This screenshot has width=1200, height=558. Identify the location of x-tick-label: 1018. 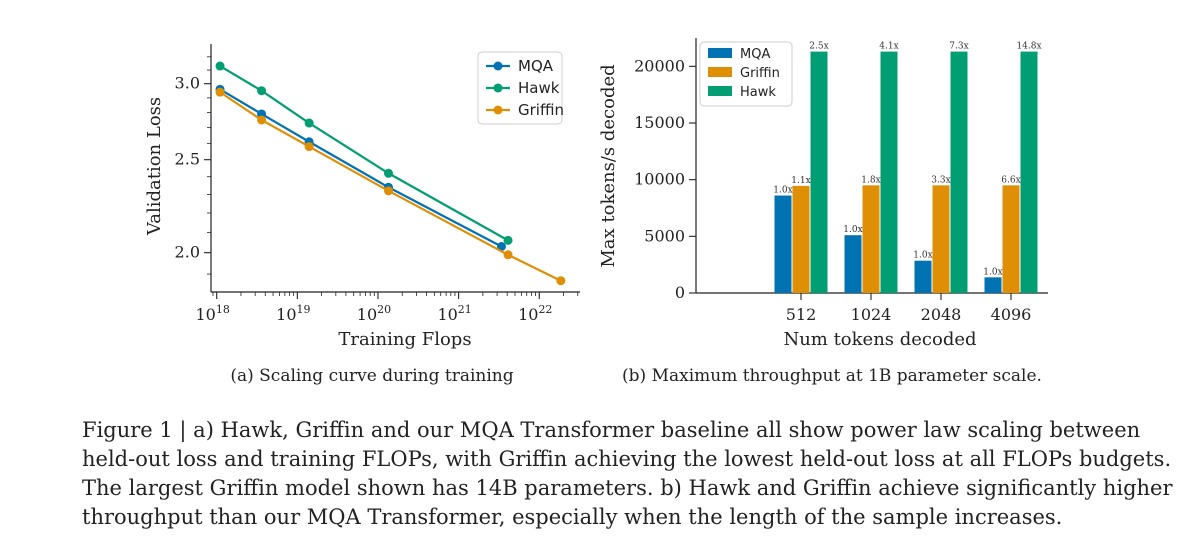
(213, 313).